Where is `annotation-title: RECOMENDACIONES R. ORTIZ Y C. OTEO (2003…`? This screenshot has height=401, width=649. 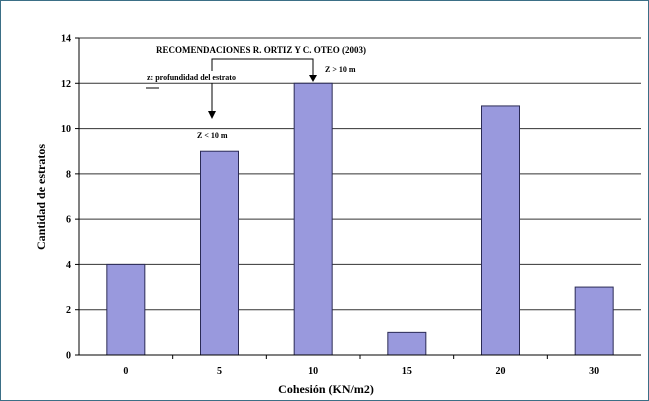
annotation-title: RECOMENDACIONES R. ORTIZ Y C. OTEO (2003… is located at coordinates (261, 50).